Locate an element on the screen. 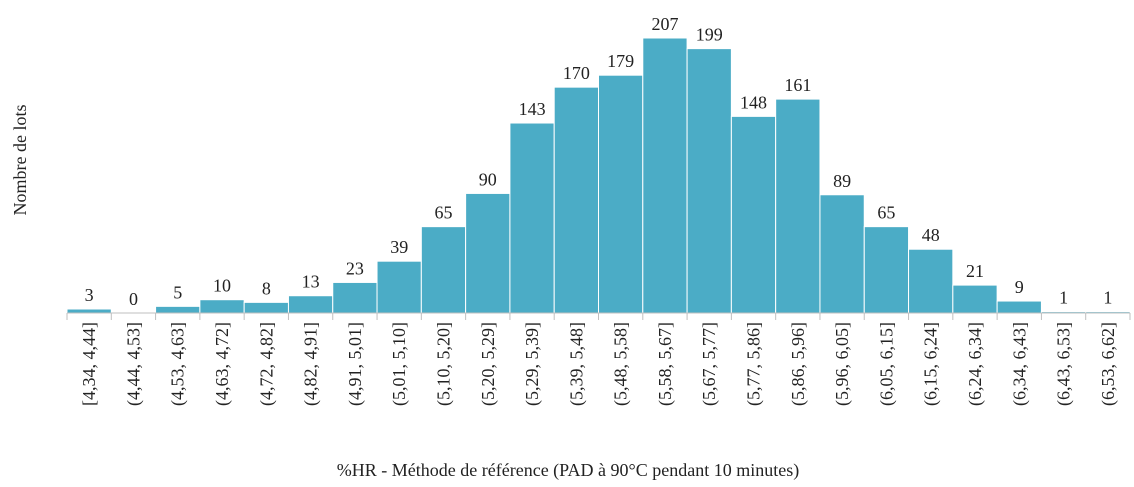  x-tick-label: (4,82, 4,91] is located at coordinates (311, 364).